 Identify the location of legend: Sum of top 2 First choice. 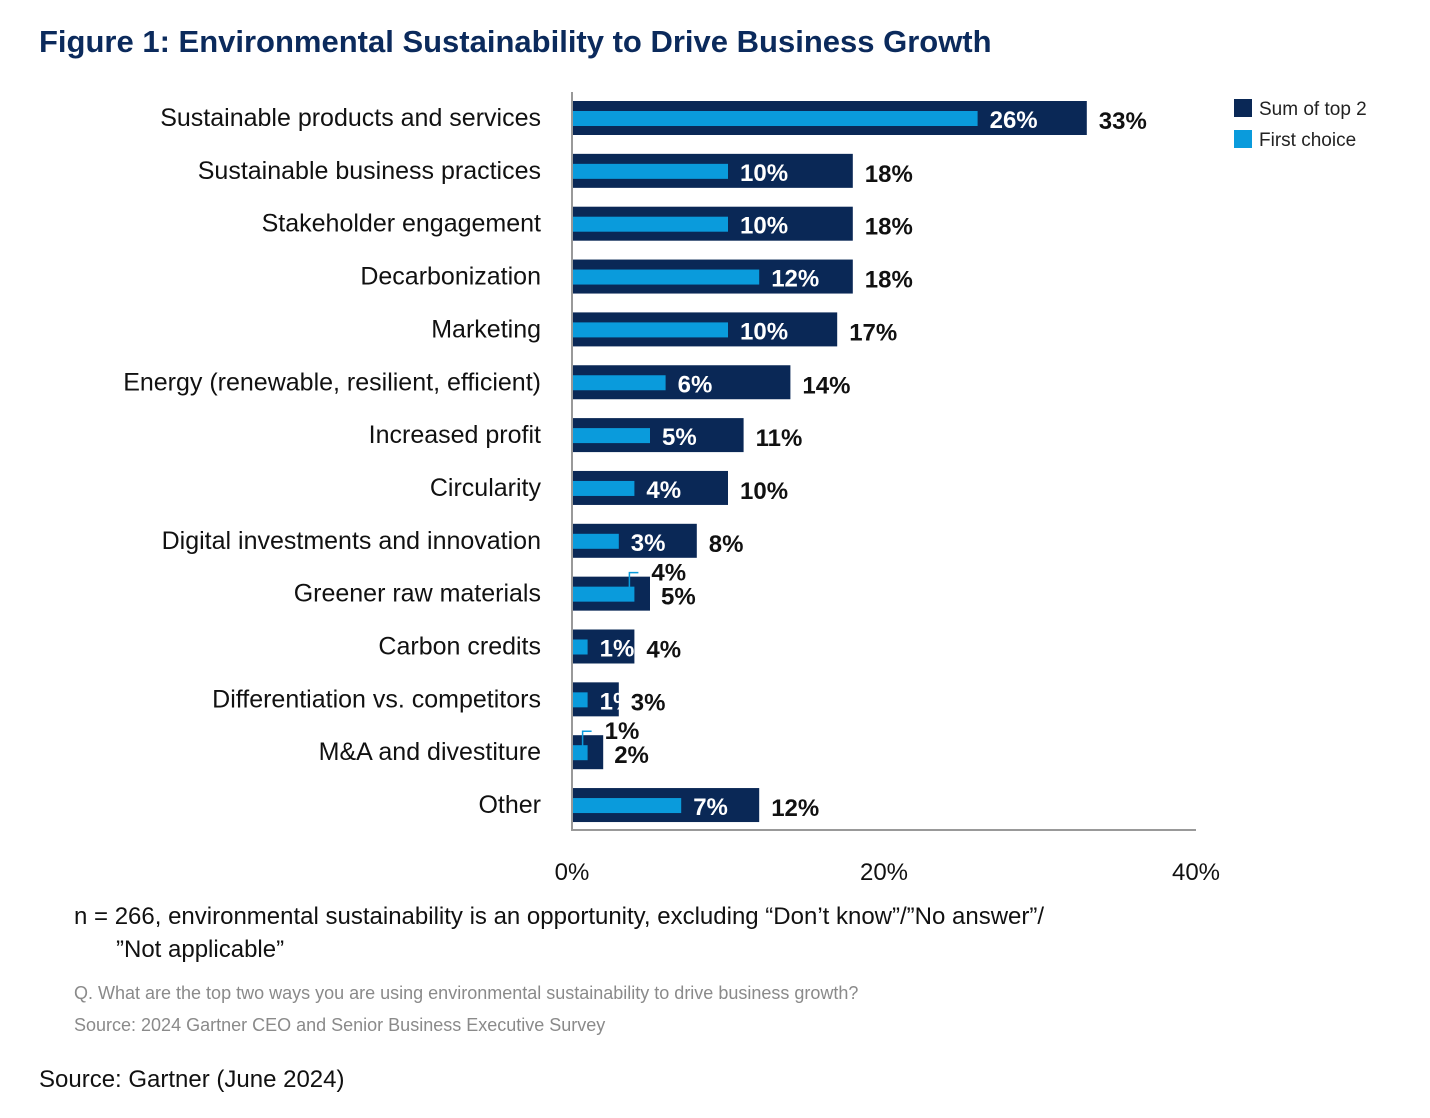
(1300, 125).